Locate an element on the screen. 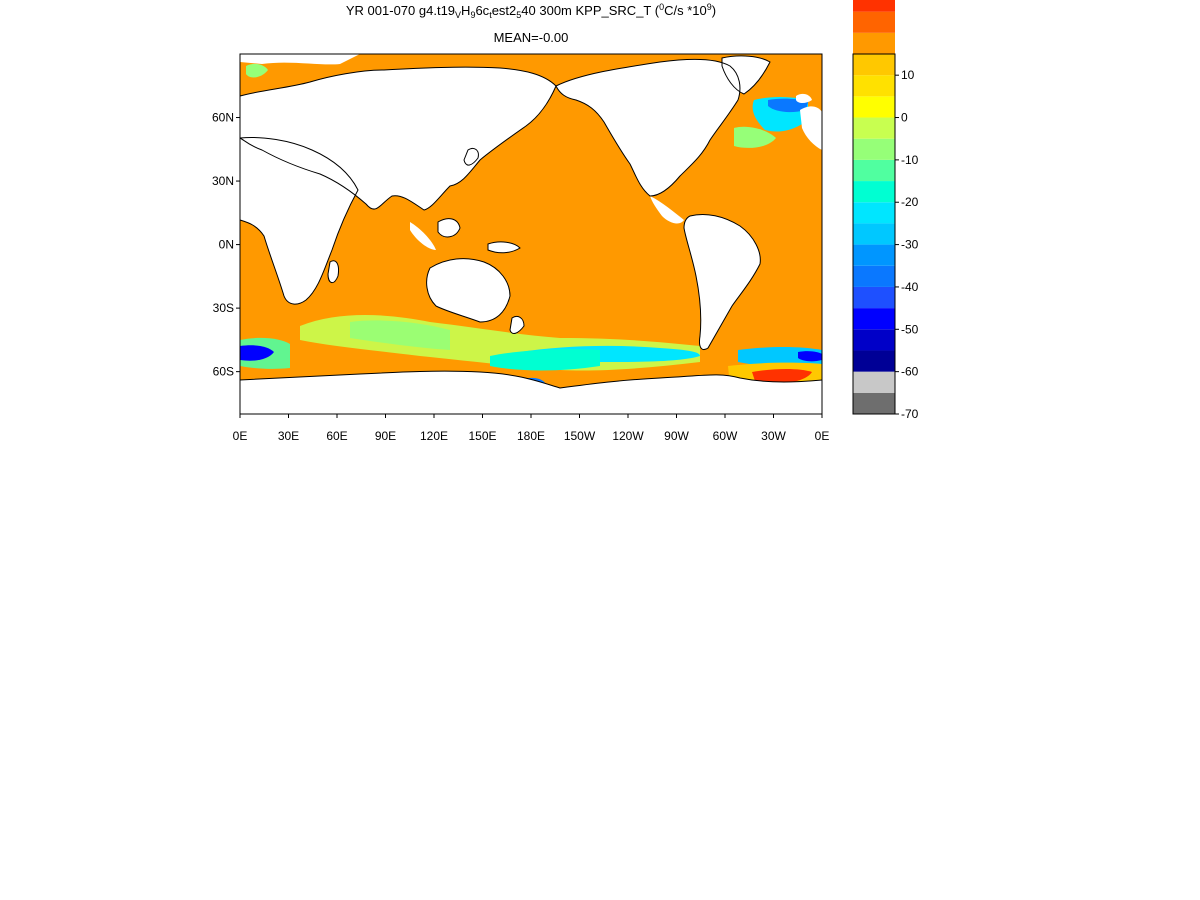 This screenshot has height=900, width=1200. land-africa is located at coordinates (299, 221).